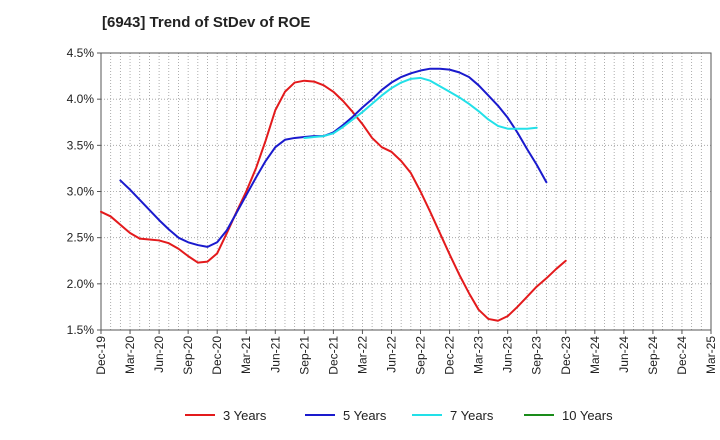 This screenshot has width=720, height=440. What do you see at coordinates (333, 355) in the screenshot?
I see `x-tick-label: Dec-21` at bounding box center [333, 355].